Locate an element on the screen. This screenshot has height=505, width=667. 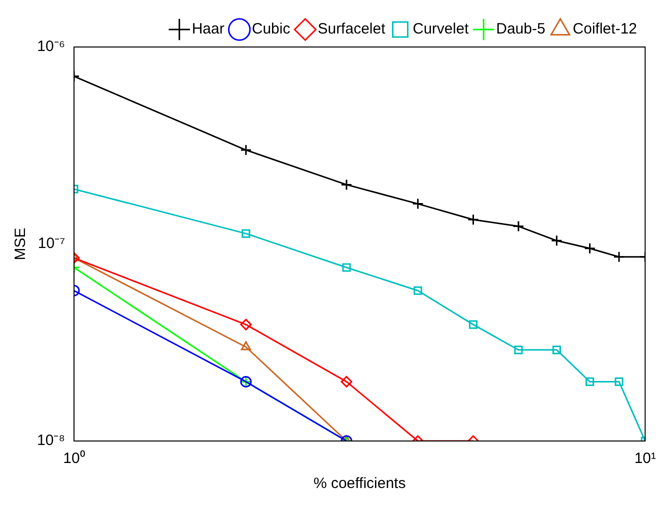
legend-label: Daub-5 is located at coordinates (521, 29).